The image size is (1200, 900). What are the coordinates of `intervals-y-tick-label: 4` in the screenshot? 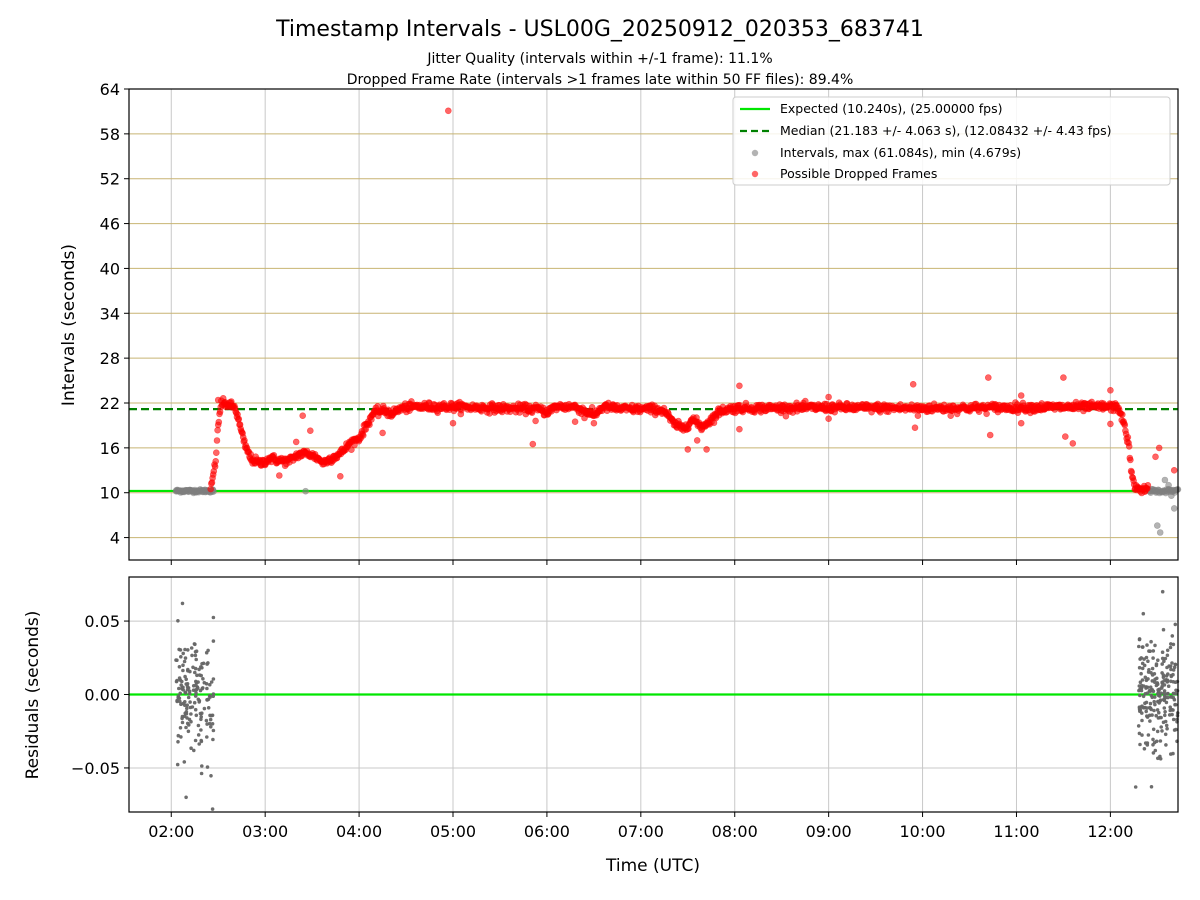 It's located at (115, 538).